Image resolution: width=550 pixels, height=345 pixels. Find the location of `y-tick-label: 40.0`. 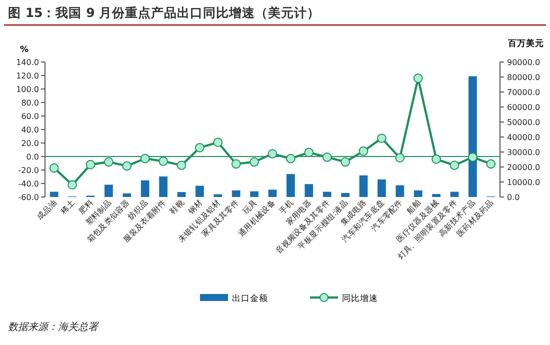

y-tick-label: 40.0 is located at coordinates (30, 130).